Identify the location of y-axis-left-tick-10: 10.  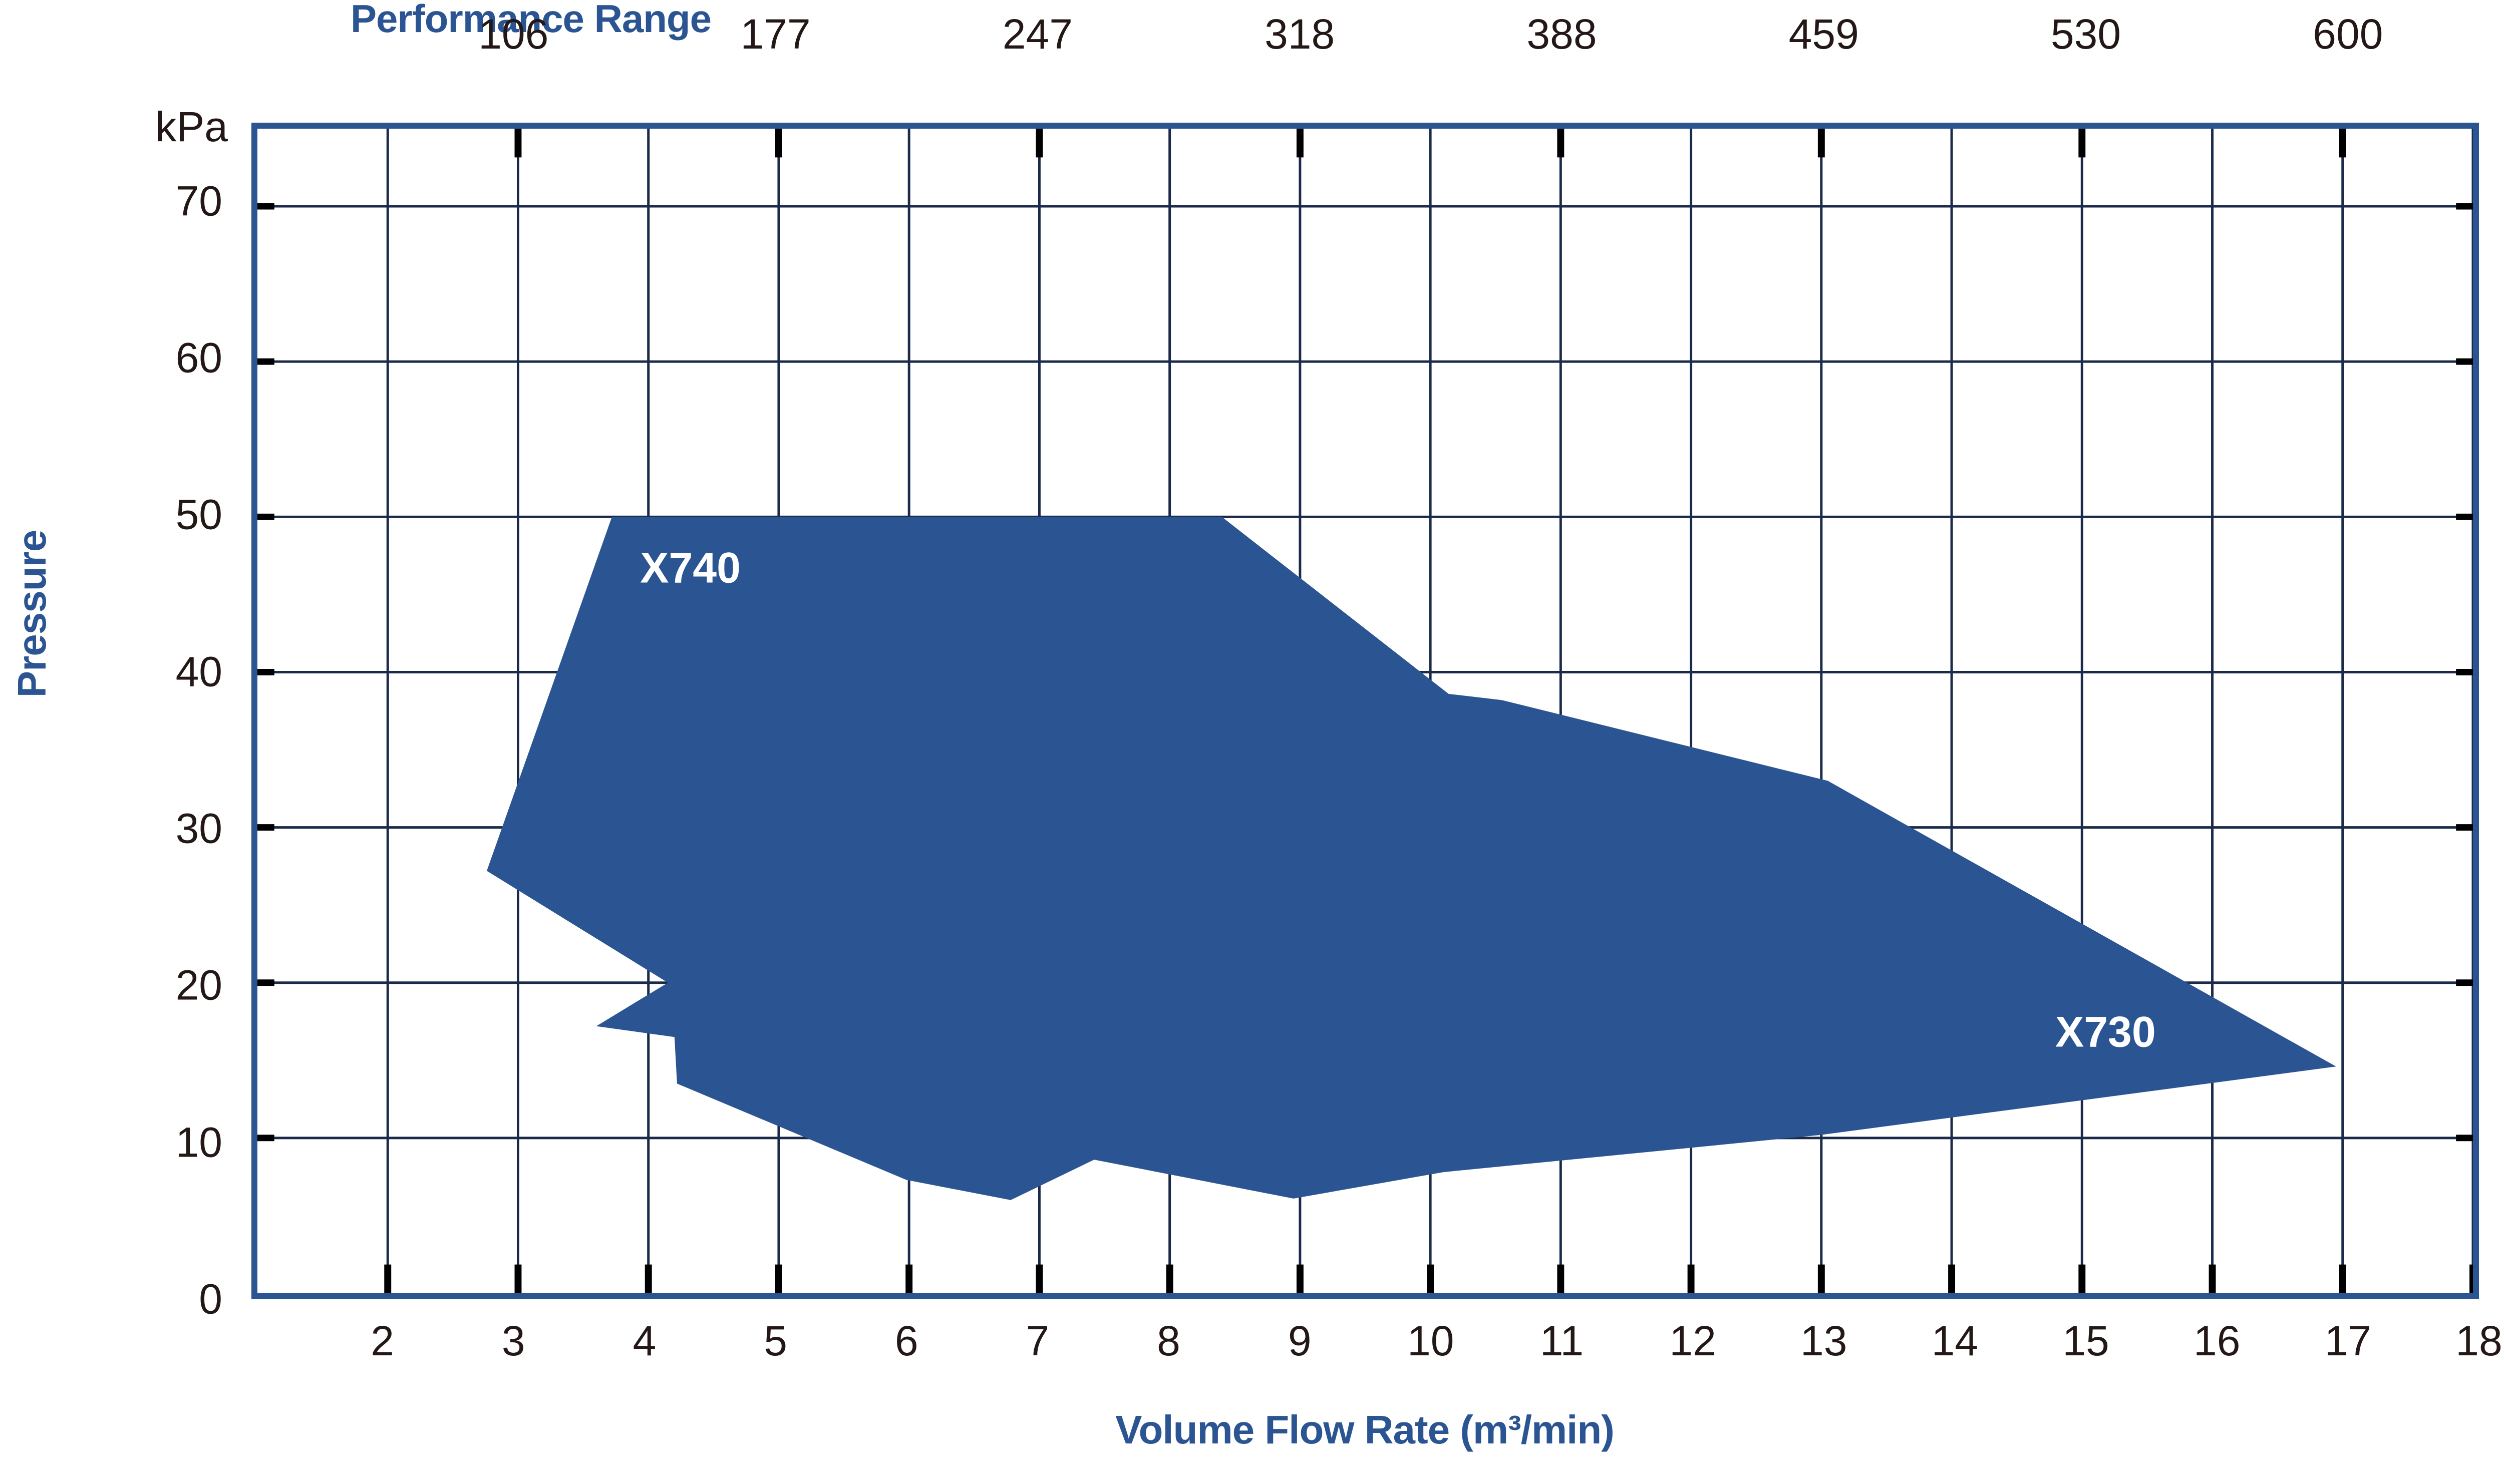
(199, 1142).